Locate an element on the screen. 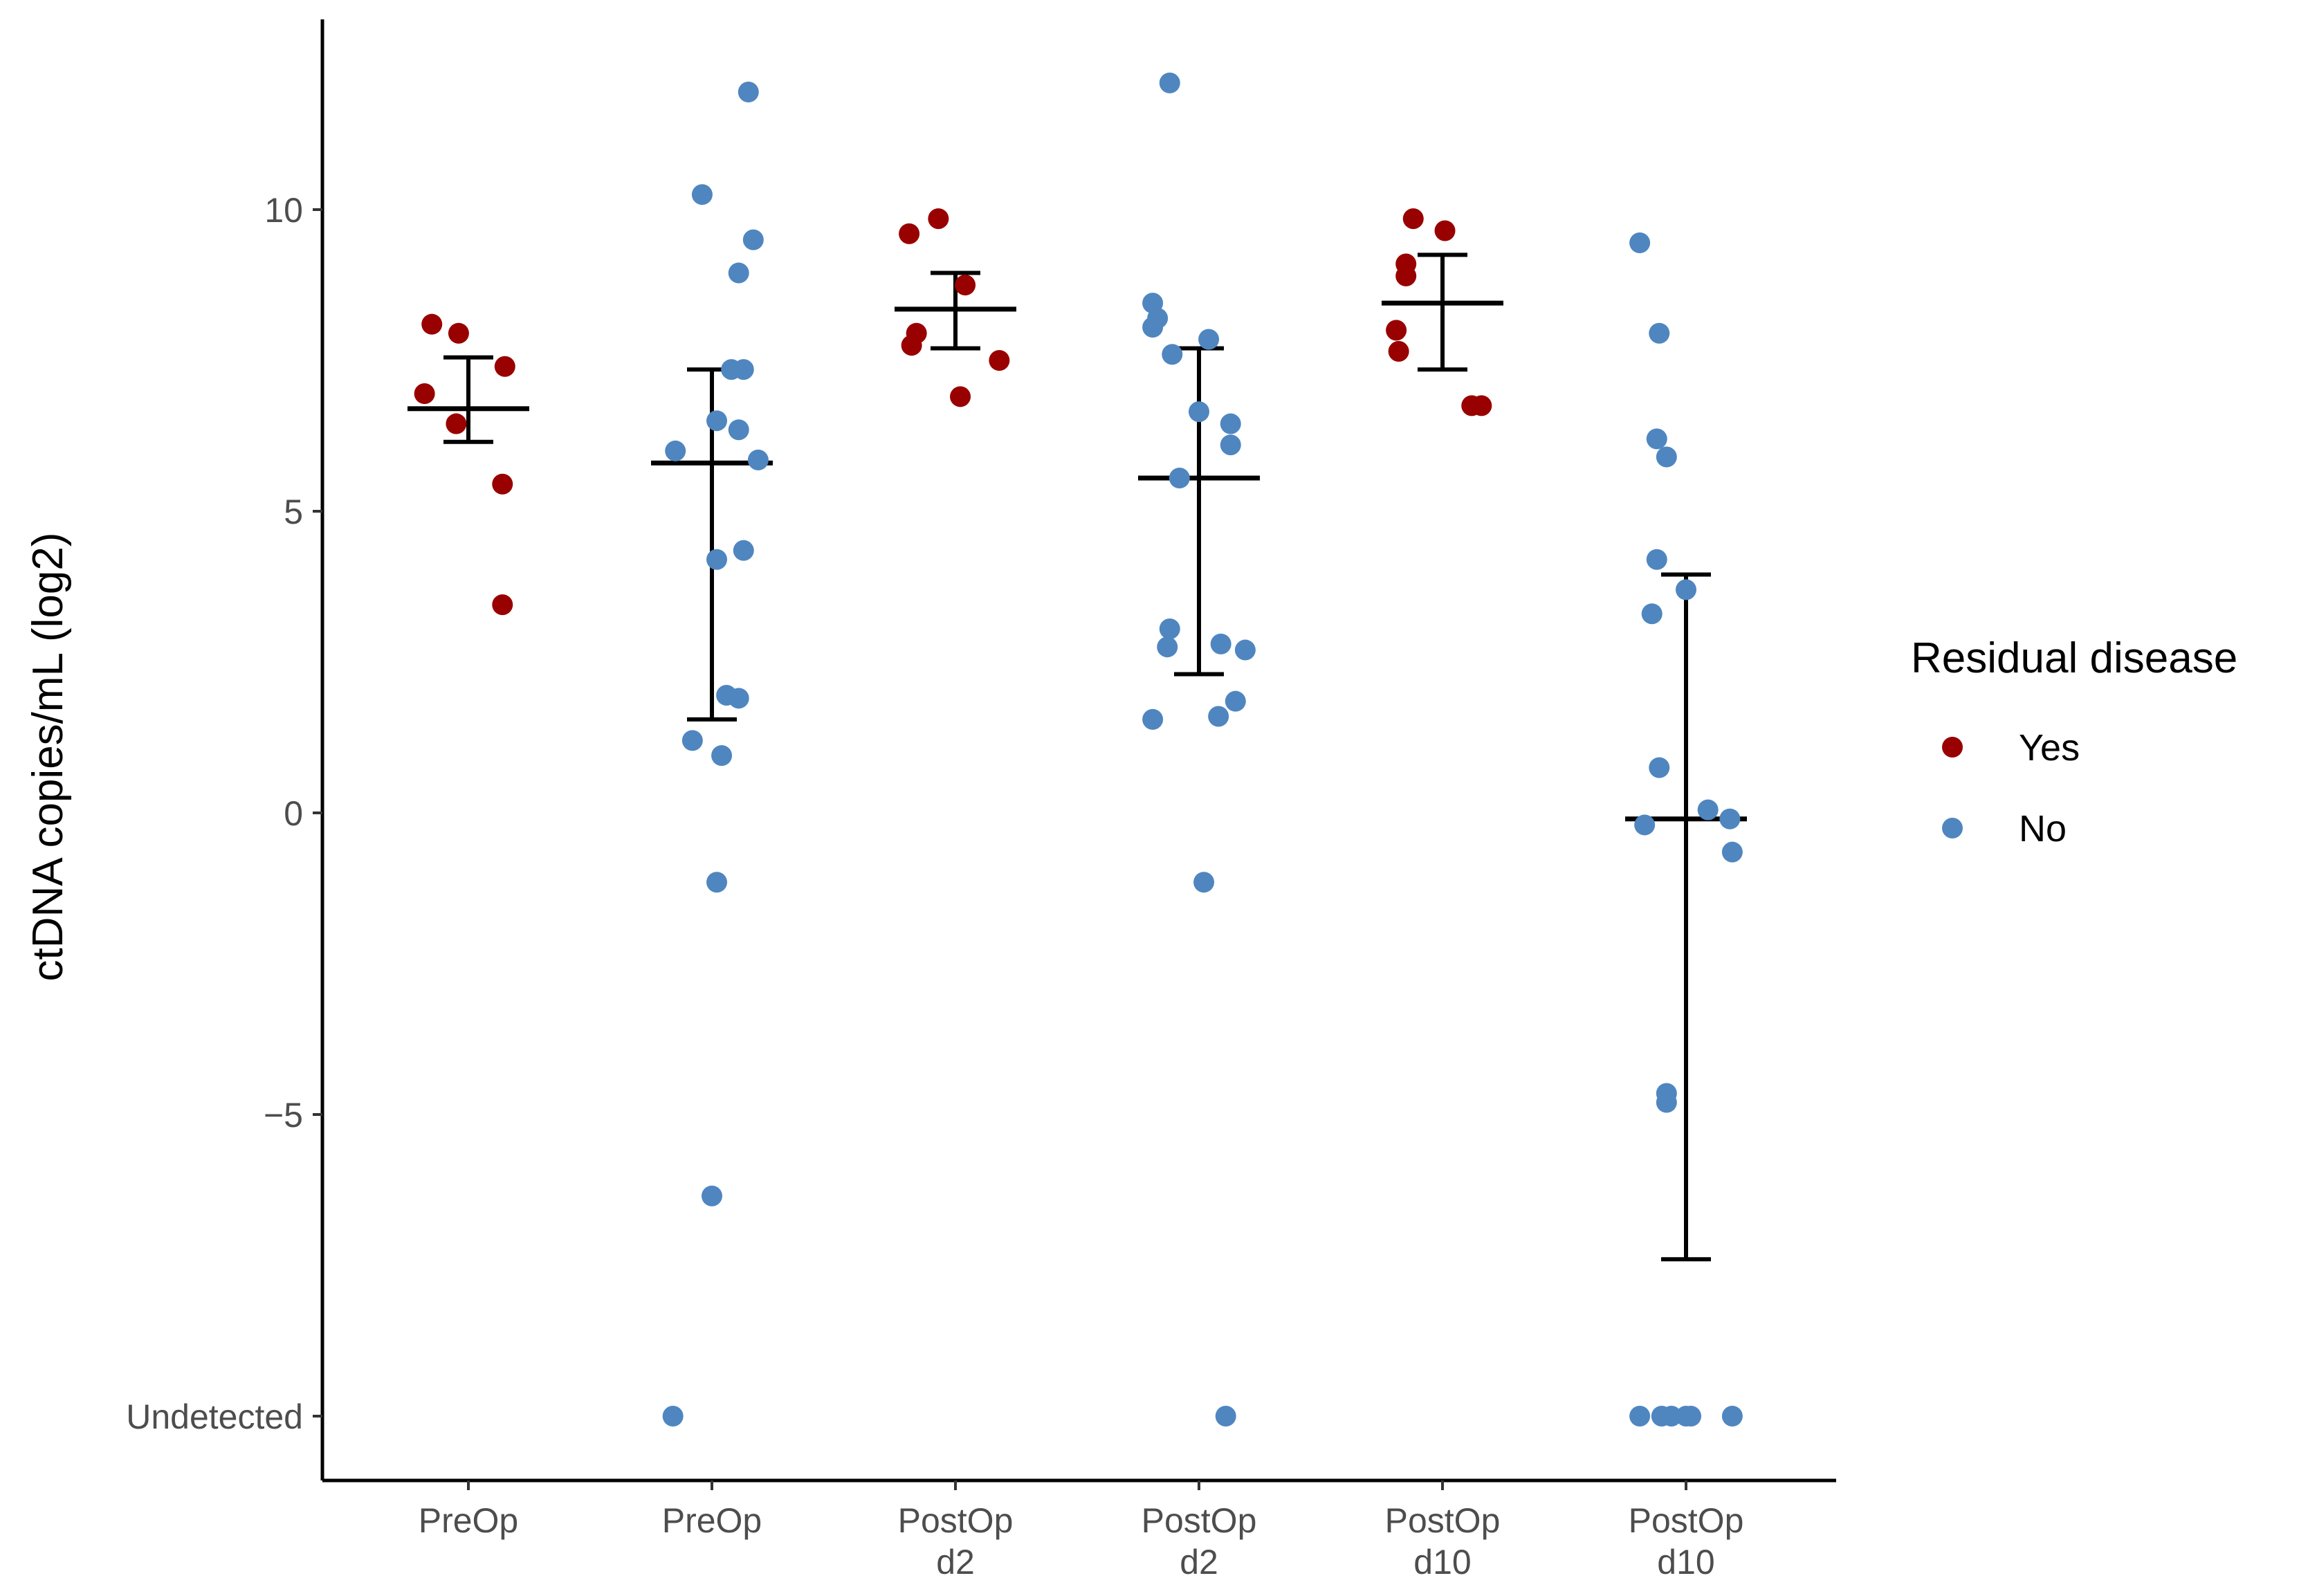  y-tick-label: Undetected is located at coordinates (214, 1417).